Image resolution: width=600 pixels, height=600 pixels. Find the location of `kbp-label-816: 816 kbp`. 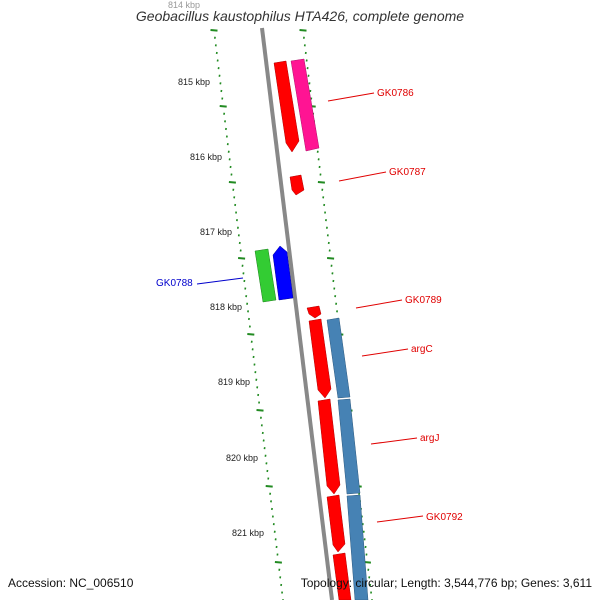

kbp-label-816: 816 kbp is located at coordinates (206, 157).